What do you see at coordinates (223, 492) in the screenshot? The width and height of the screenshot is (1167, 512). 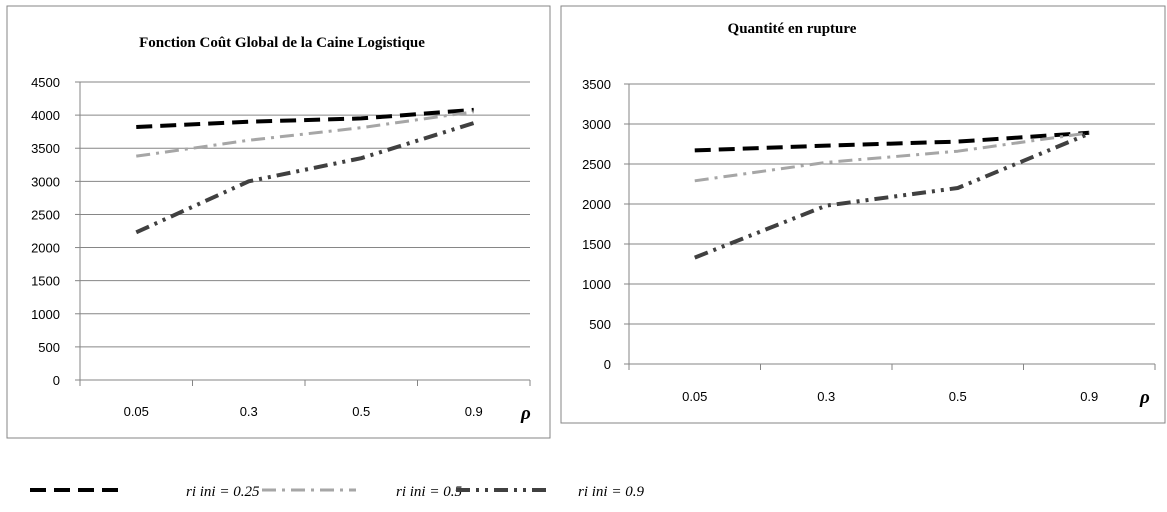 I see `legend-label-1: ri ini = 0.25` at bounding box center [223, 492].